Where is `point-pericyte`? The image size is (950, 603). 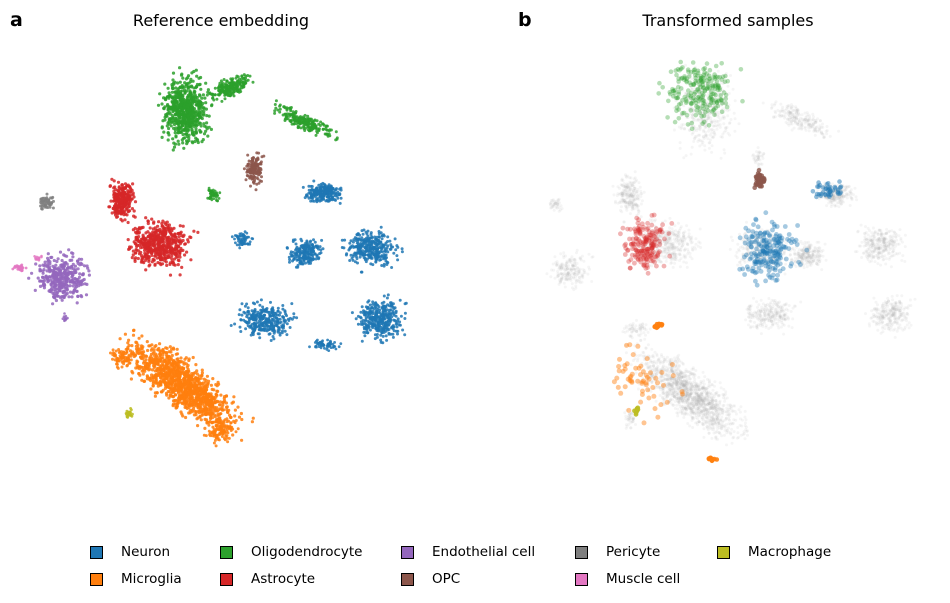 point-pericyte is located at coordinates (41, 206).